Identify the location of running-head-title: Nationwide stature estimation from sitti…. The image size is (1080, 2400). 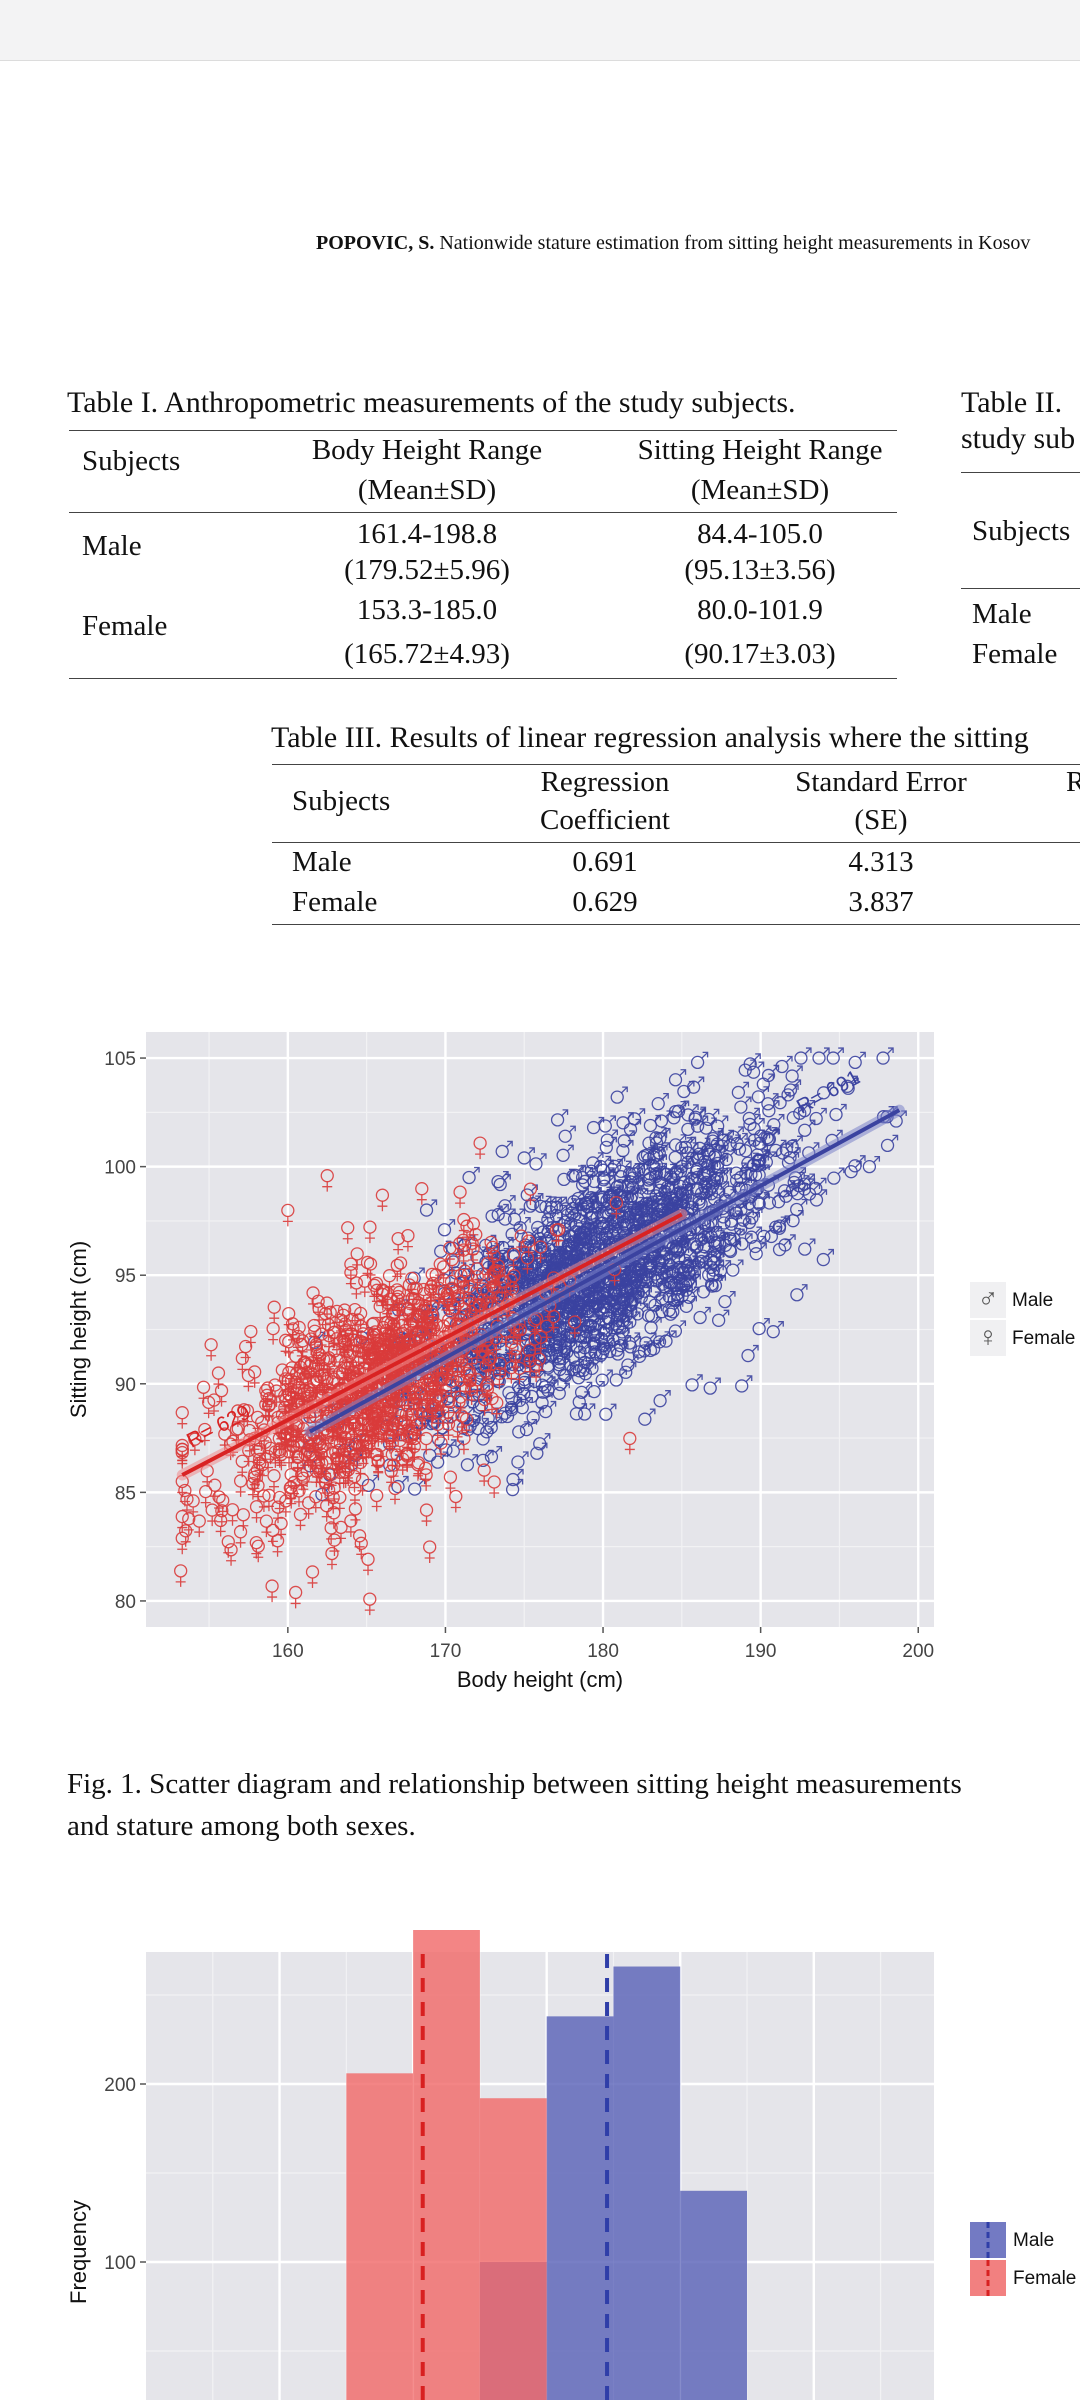
(732, 243).